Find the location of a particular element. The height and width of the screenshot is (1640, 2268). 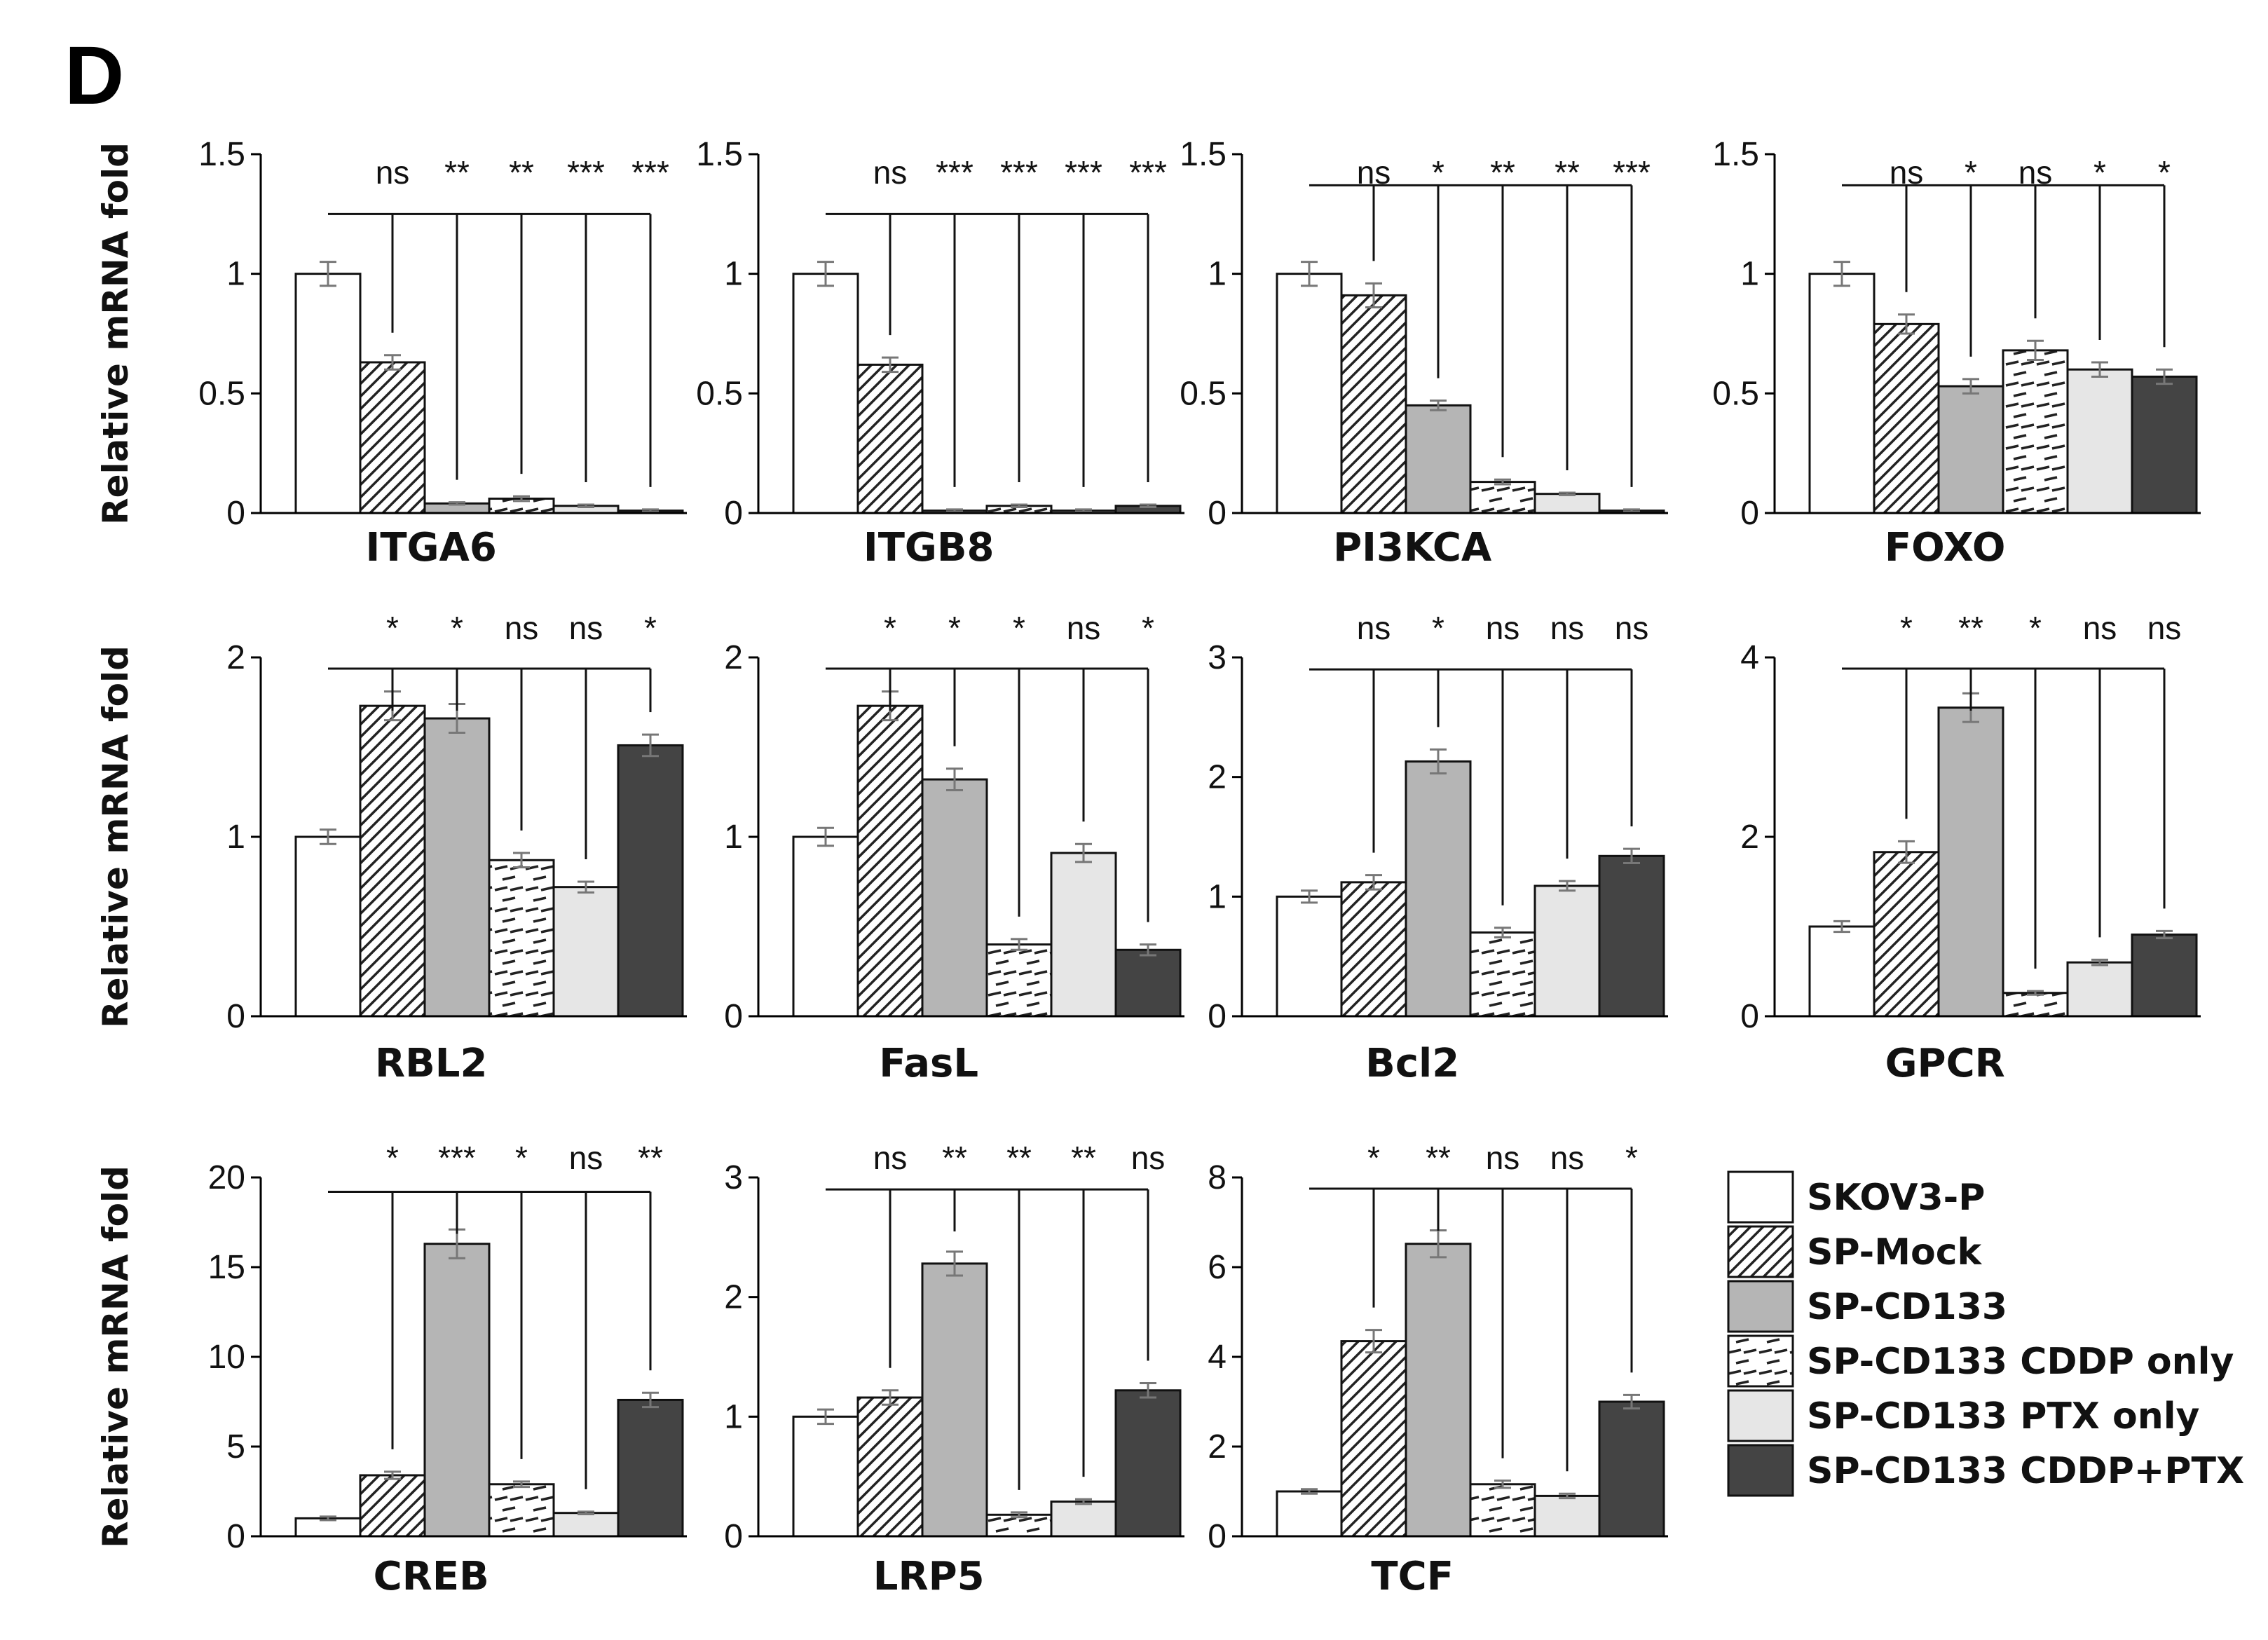

gene-label: RBL2 is located at coordinates (431, 1063).